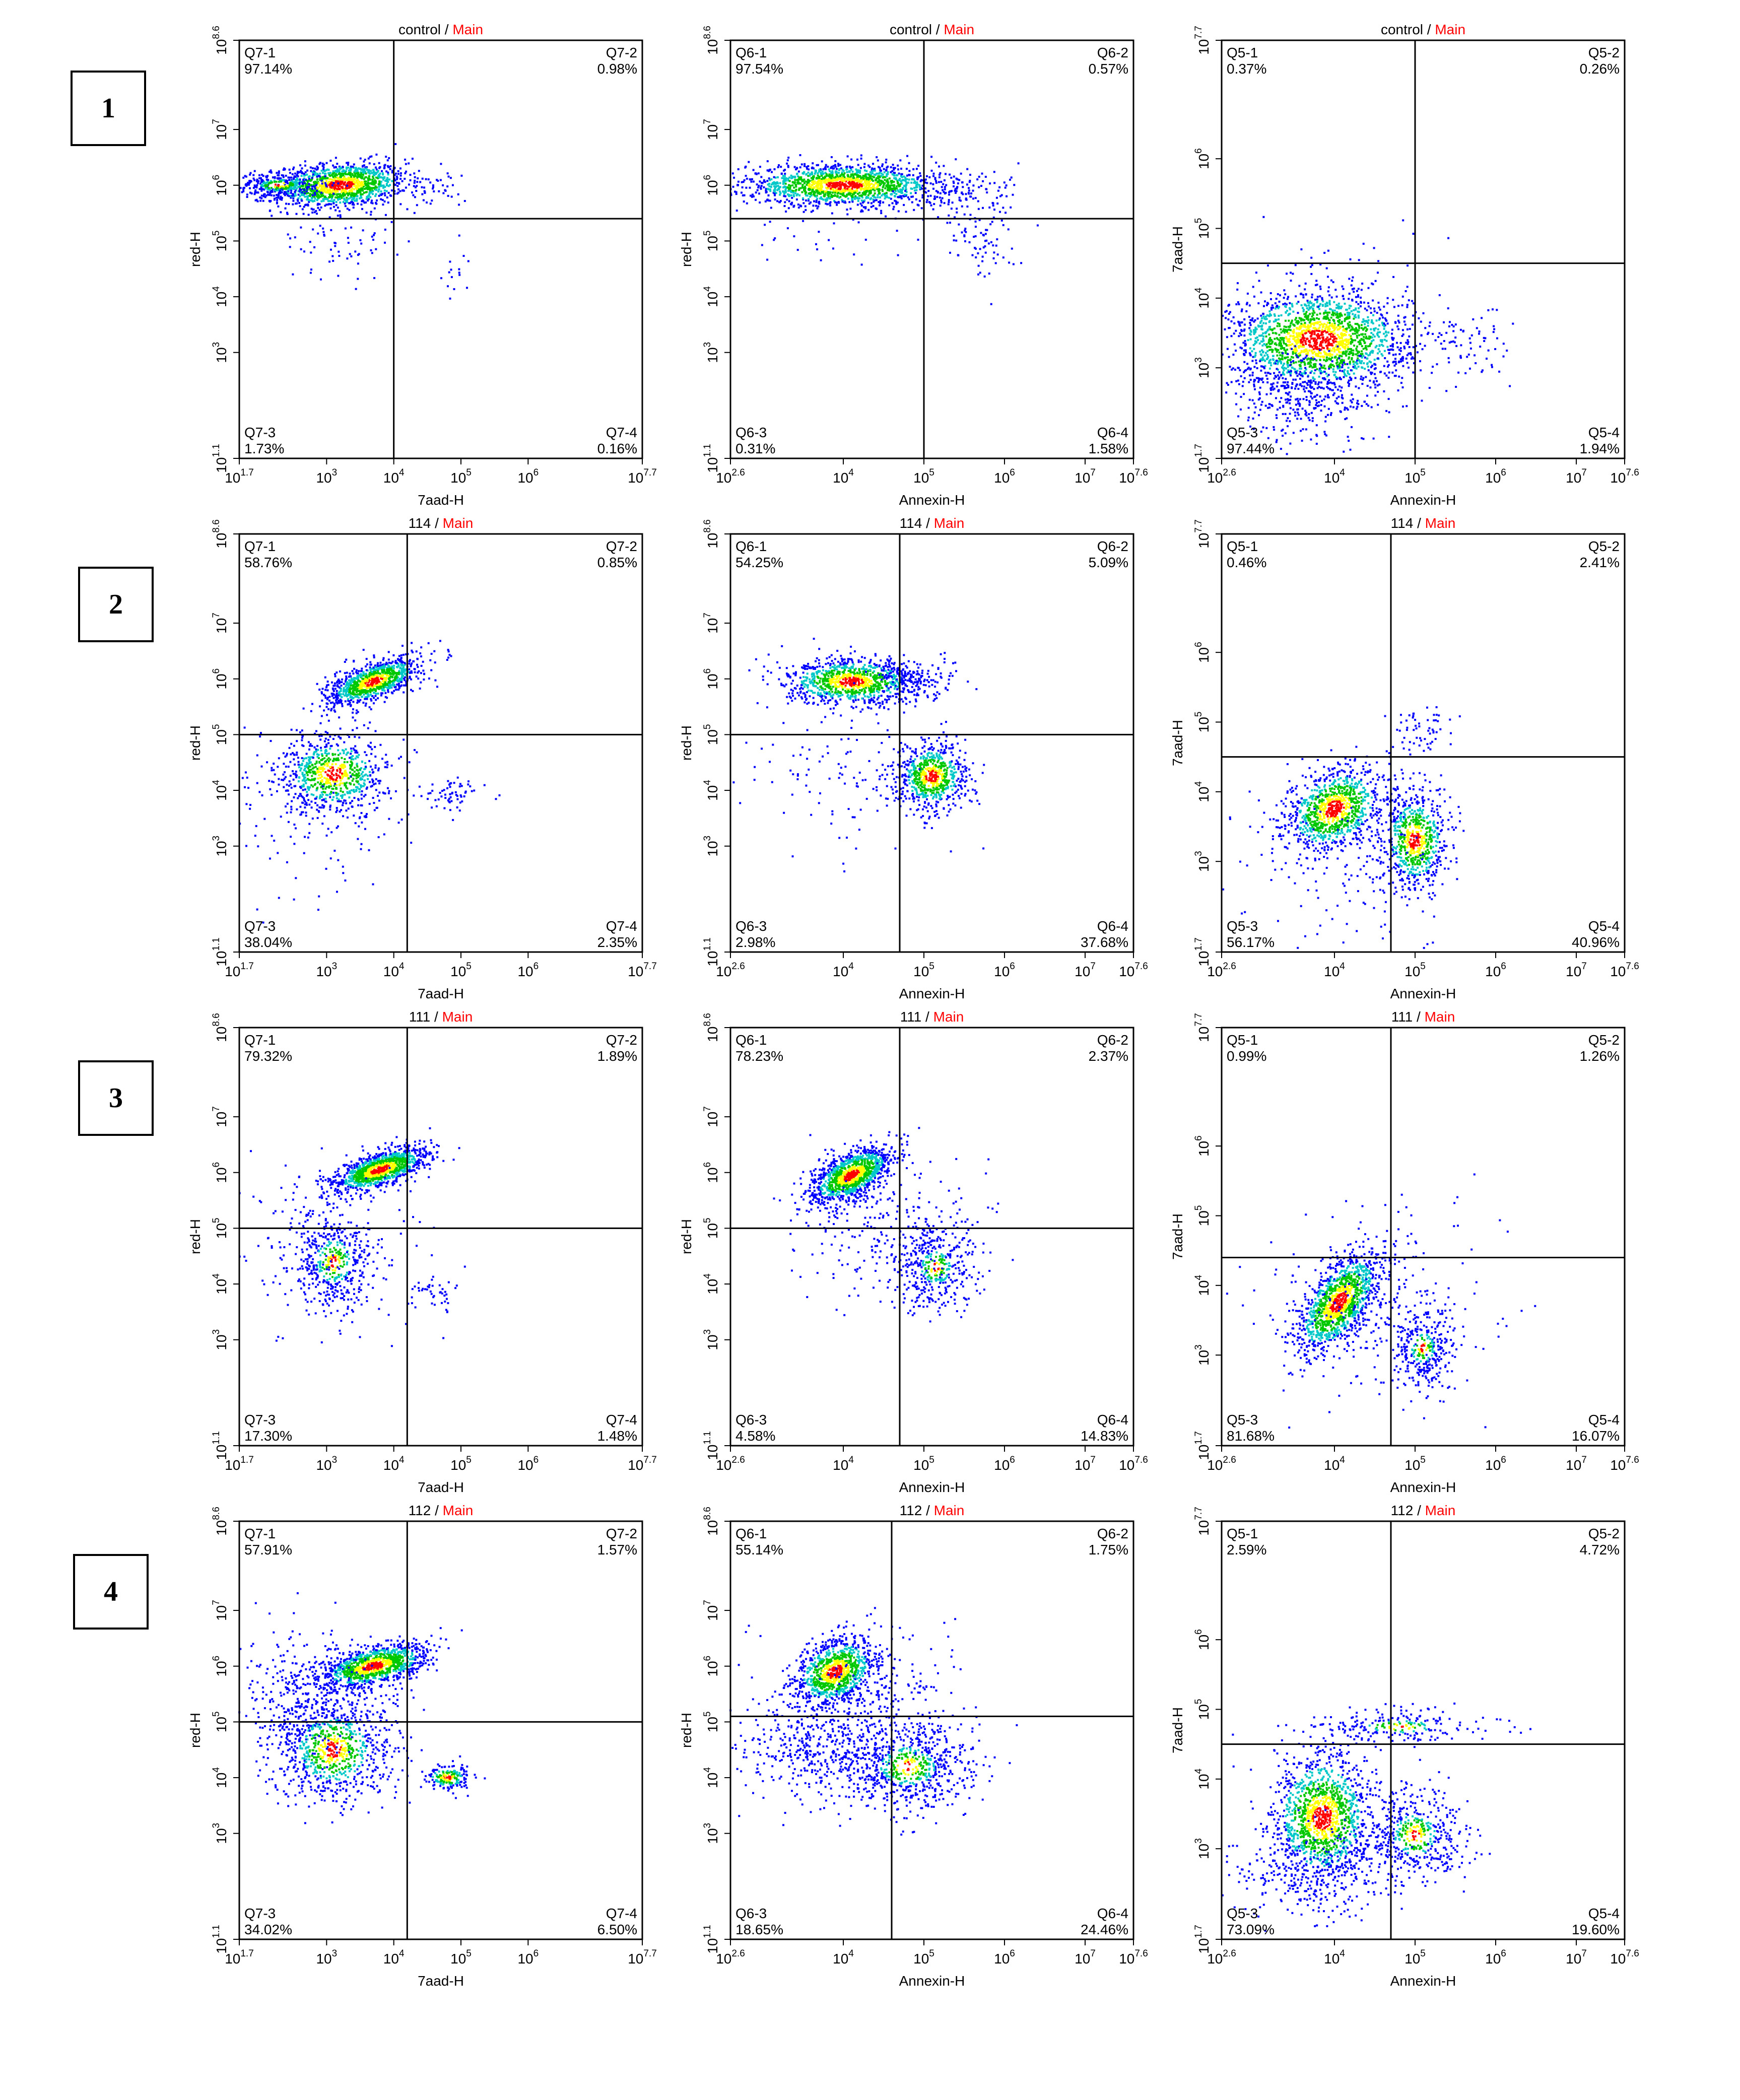 This screenshot has height=2100, width=1740. What do you see at coordinates (116, 604) in the screenshot?
I see `row-label-2: 2` at bounding box center [116, 604].